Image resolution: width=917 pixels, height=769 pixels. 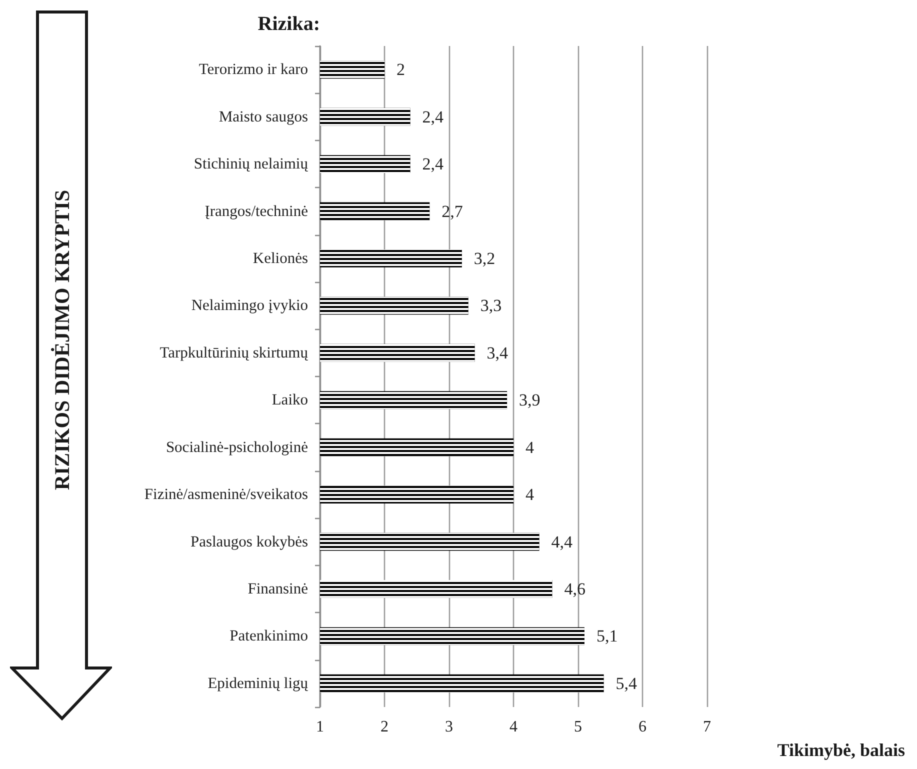 I want to click on y-tick-label: Finansinė, so click(x=278, y=589).